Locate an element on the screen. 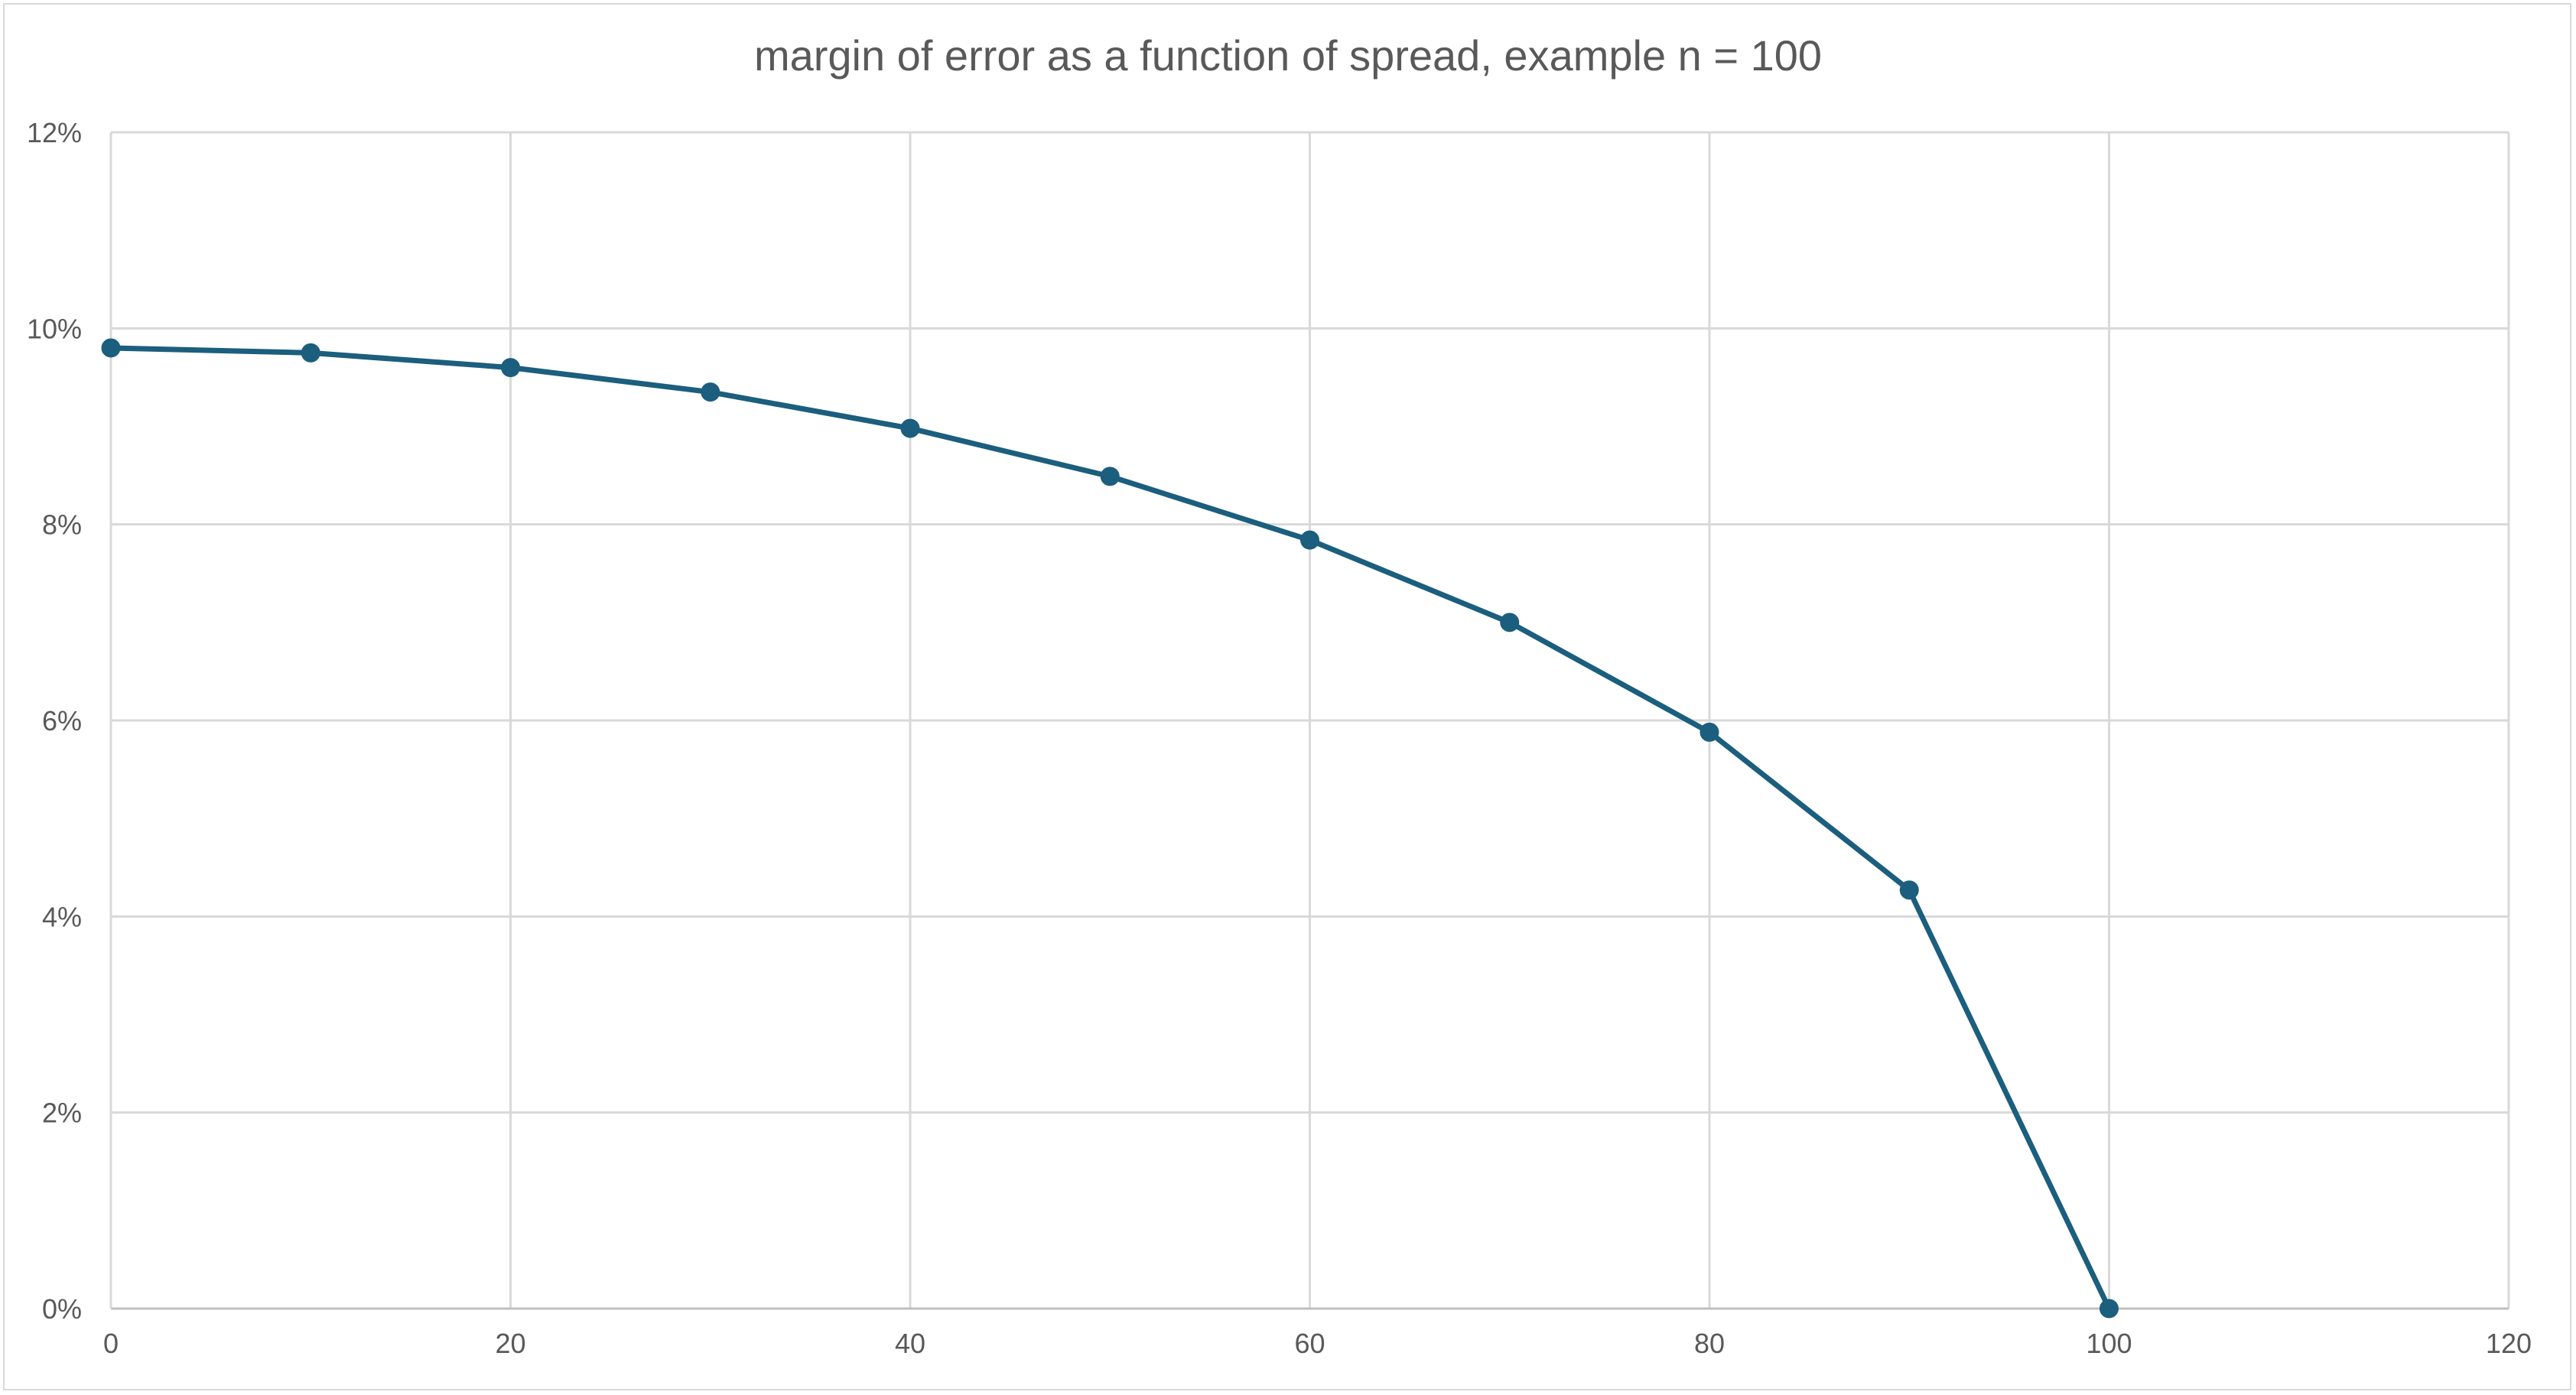  y-tick-label: 0% is located at coordinates (62, 1309).